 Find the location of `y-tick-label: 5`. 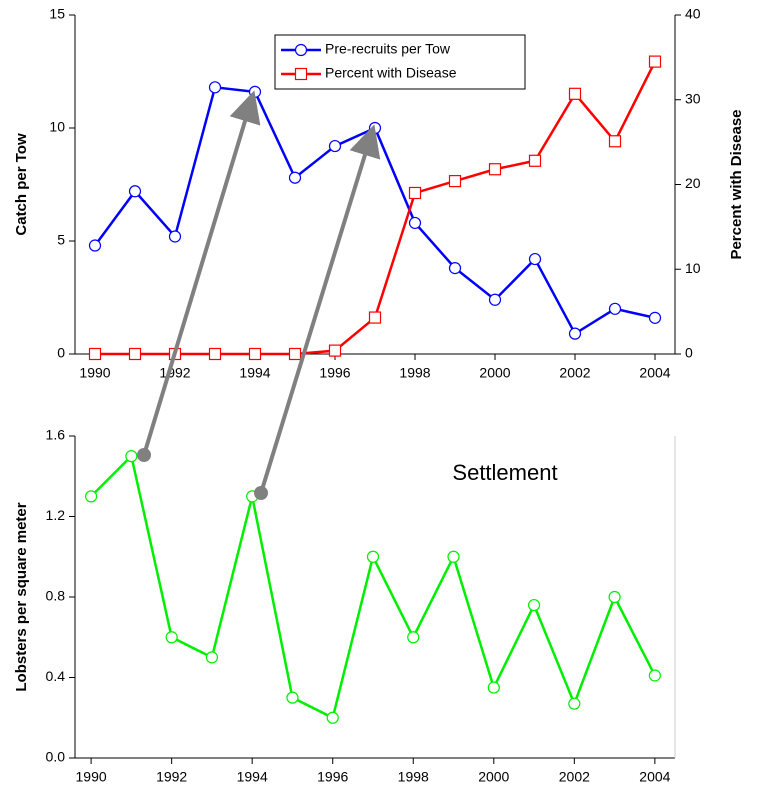

y-tick-label: 5 is located at coordinates (61, 240).